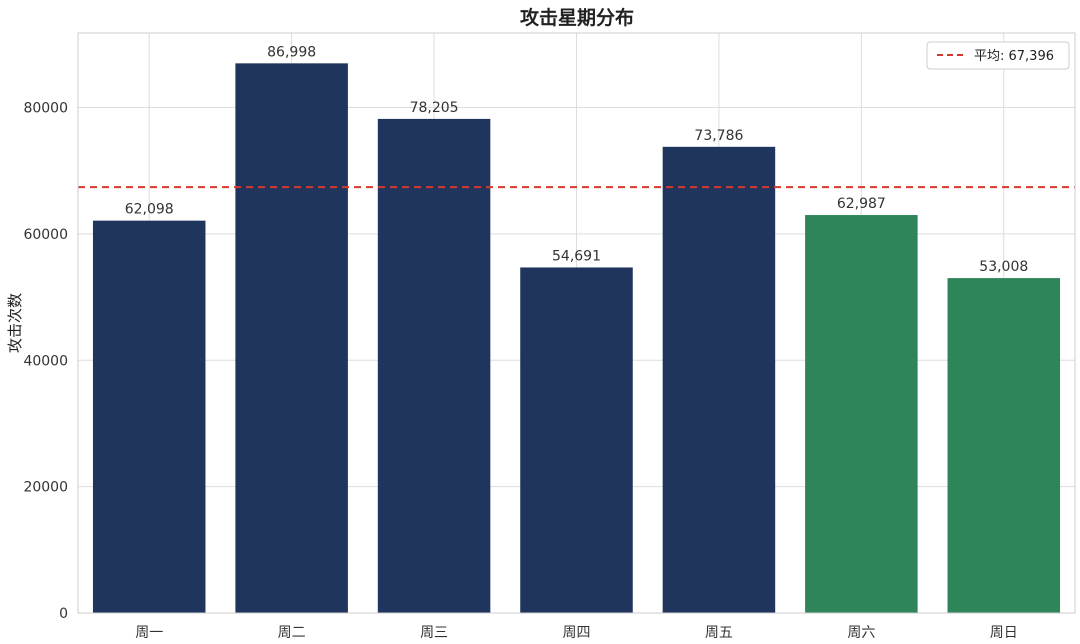 Image resolution: width=1080 pixels, height=644 pixels. Describe the element at coordinates (149, 633) in the screenshot. I see `x-tick-label: 周一` at that location.